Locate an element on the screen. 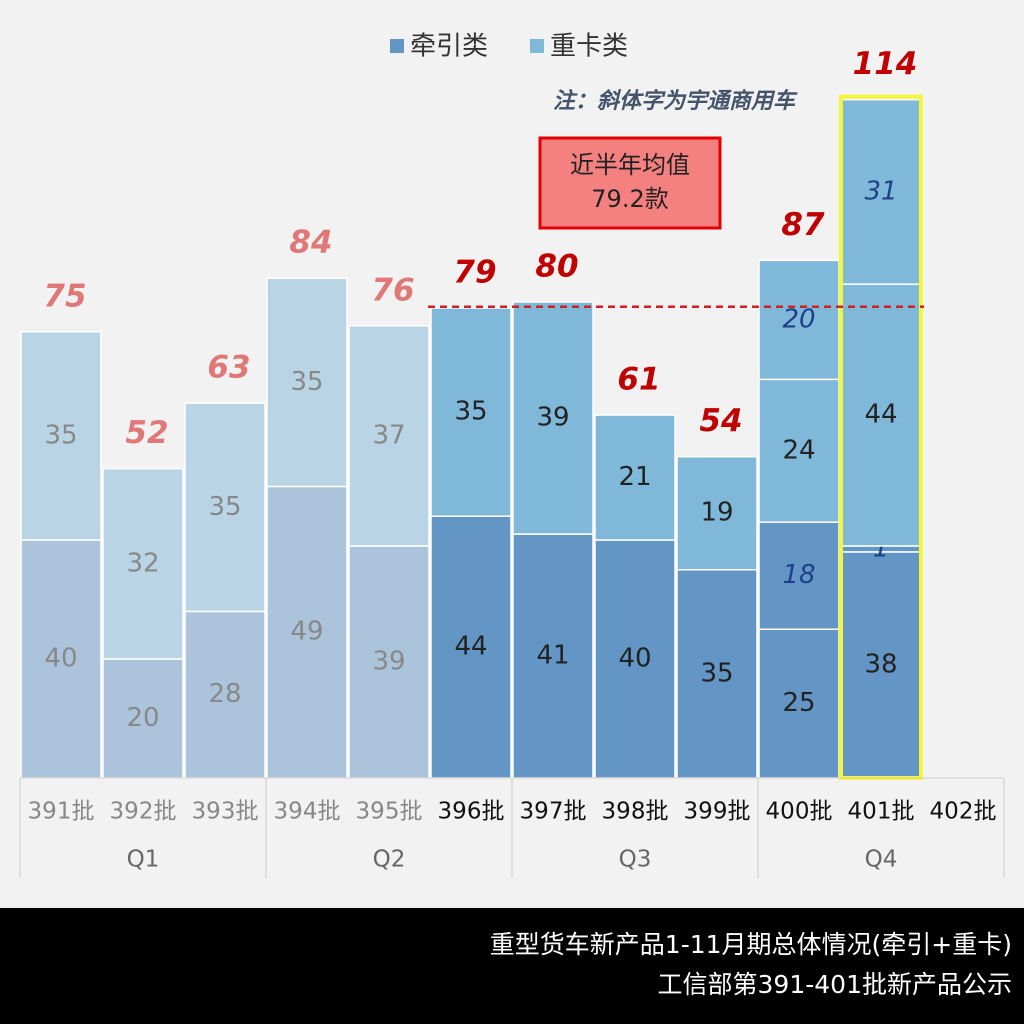 This screenshot has width=1024, height=1024. x-tick-label: 396批 is located at coordinates (471, 812).